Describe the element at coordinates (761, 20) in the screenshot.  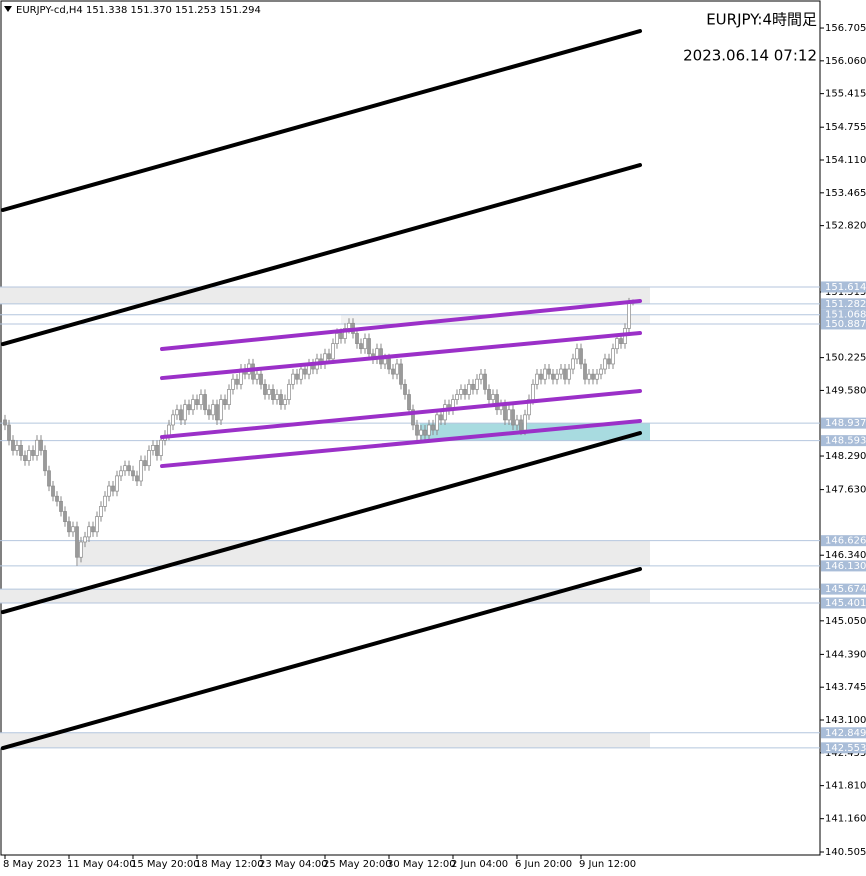
I see `chart-title: EURJPY:4時間足` at that location.